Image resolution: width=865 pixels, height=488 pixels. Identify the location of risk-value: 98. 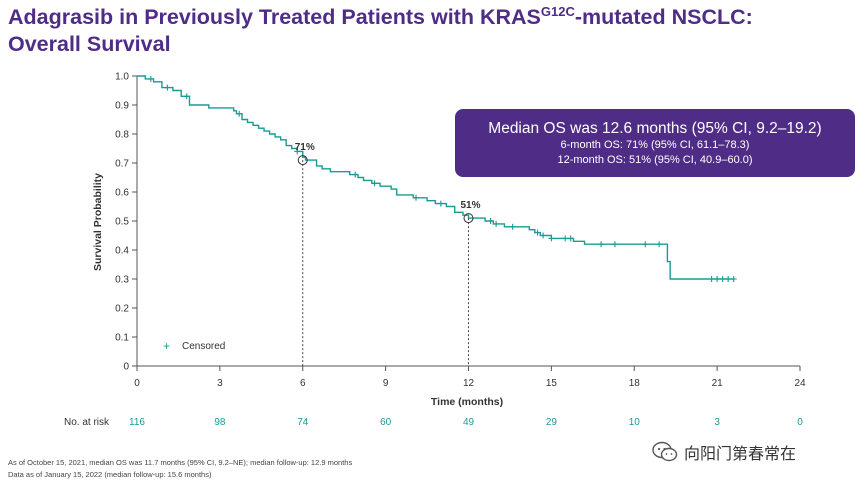
(220, 422).